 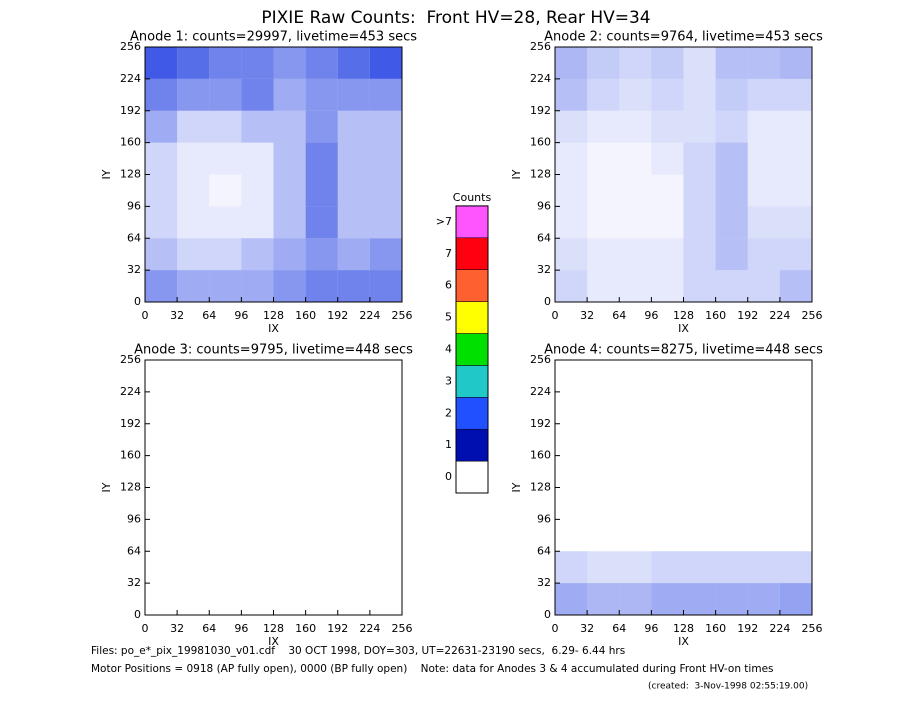 What do you see at coordinates (540, 46) in the screenshot?
I see `y-tick-label: 256` at bounding box center [540, 46].